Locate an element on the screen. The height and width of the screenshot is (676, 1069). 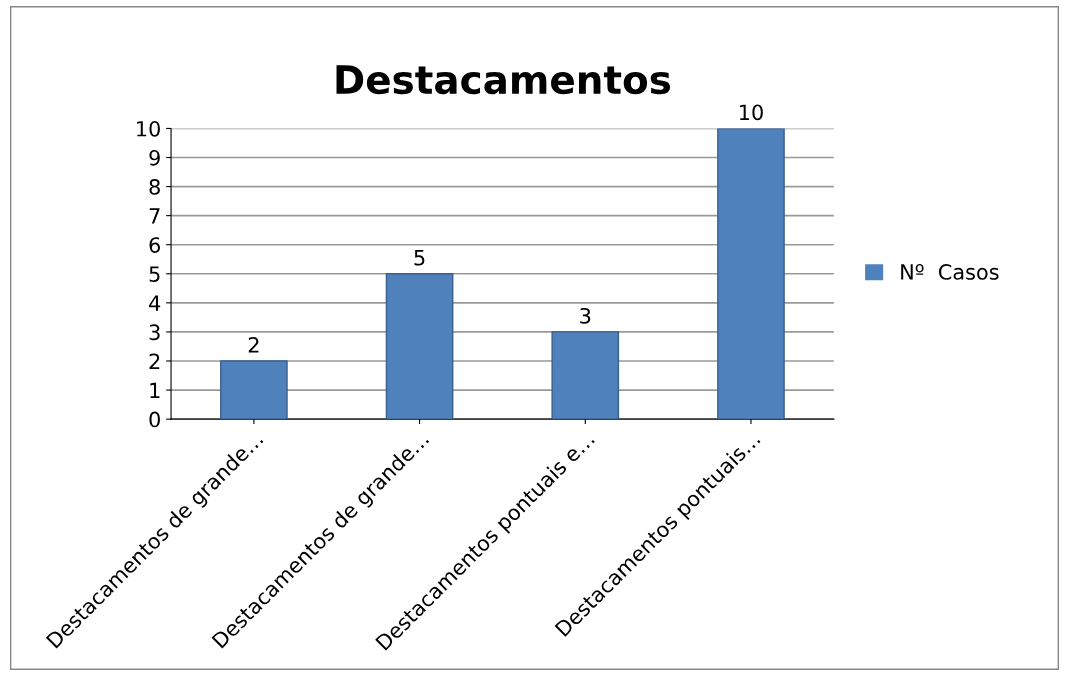
y-tick-label: 4 is located at coordinates (155, 303).